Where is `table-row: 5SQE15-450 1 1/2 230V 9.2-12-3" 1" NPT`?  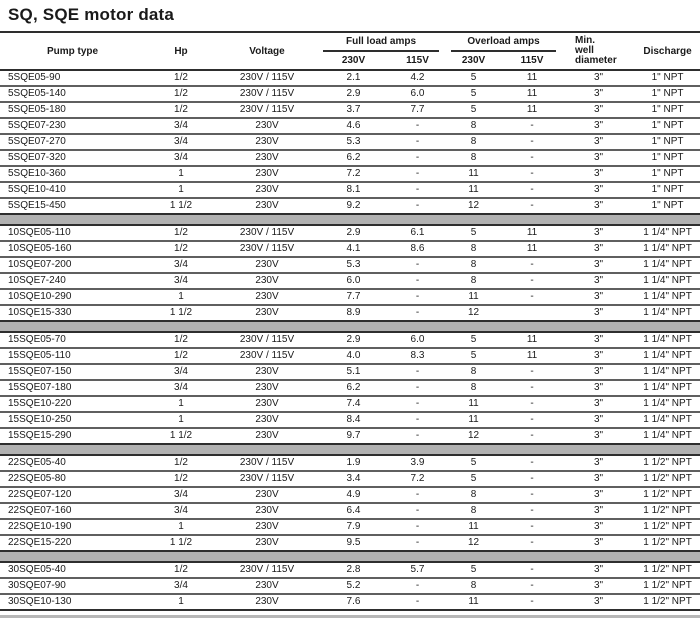 table-row: 5SQE15-450 1 1/2 230V 9.2-12-3" 1" NPT is located at coordinates (350, 205).